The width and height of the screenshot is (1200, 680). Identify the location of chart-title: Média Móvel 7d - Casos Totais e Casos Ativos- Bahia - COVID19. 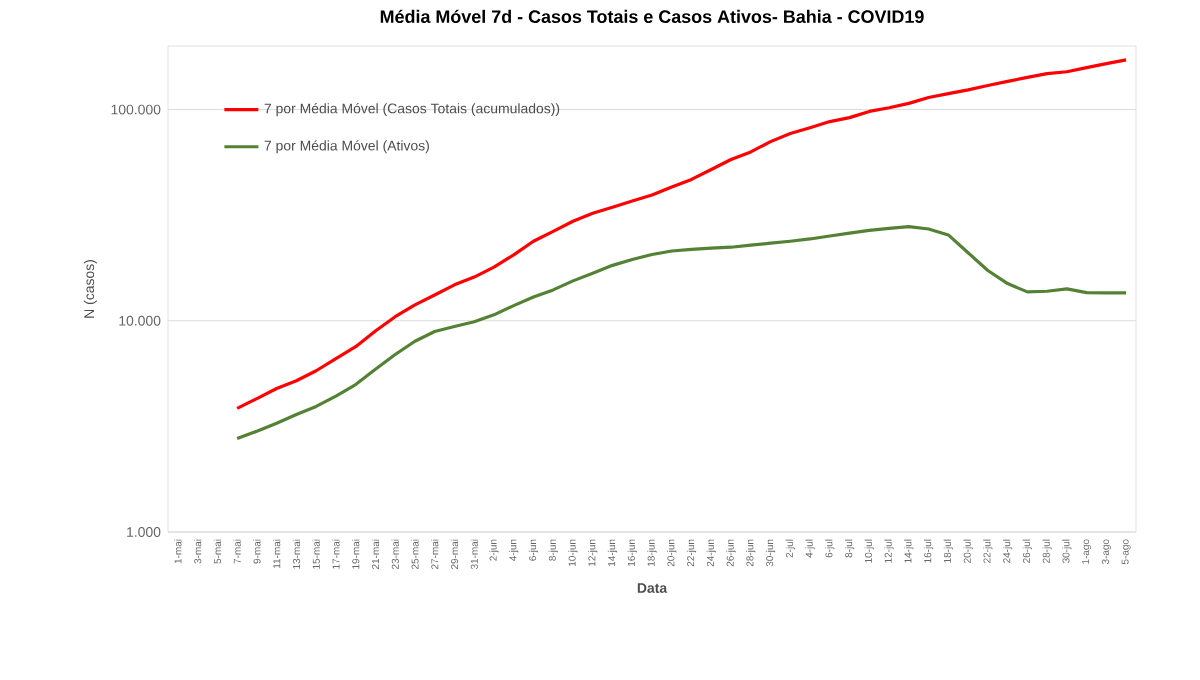
(652, 16).